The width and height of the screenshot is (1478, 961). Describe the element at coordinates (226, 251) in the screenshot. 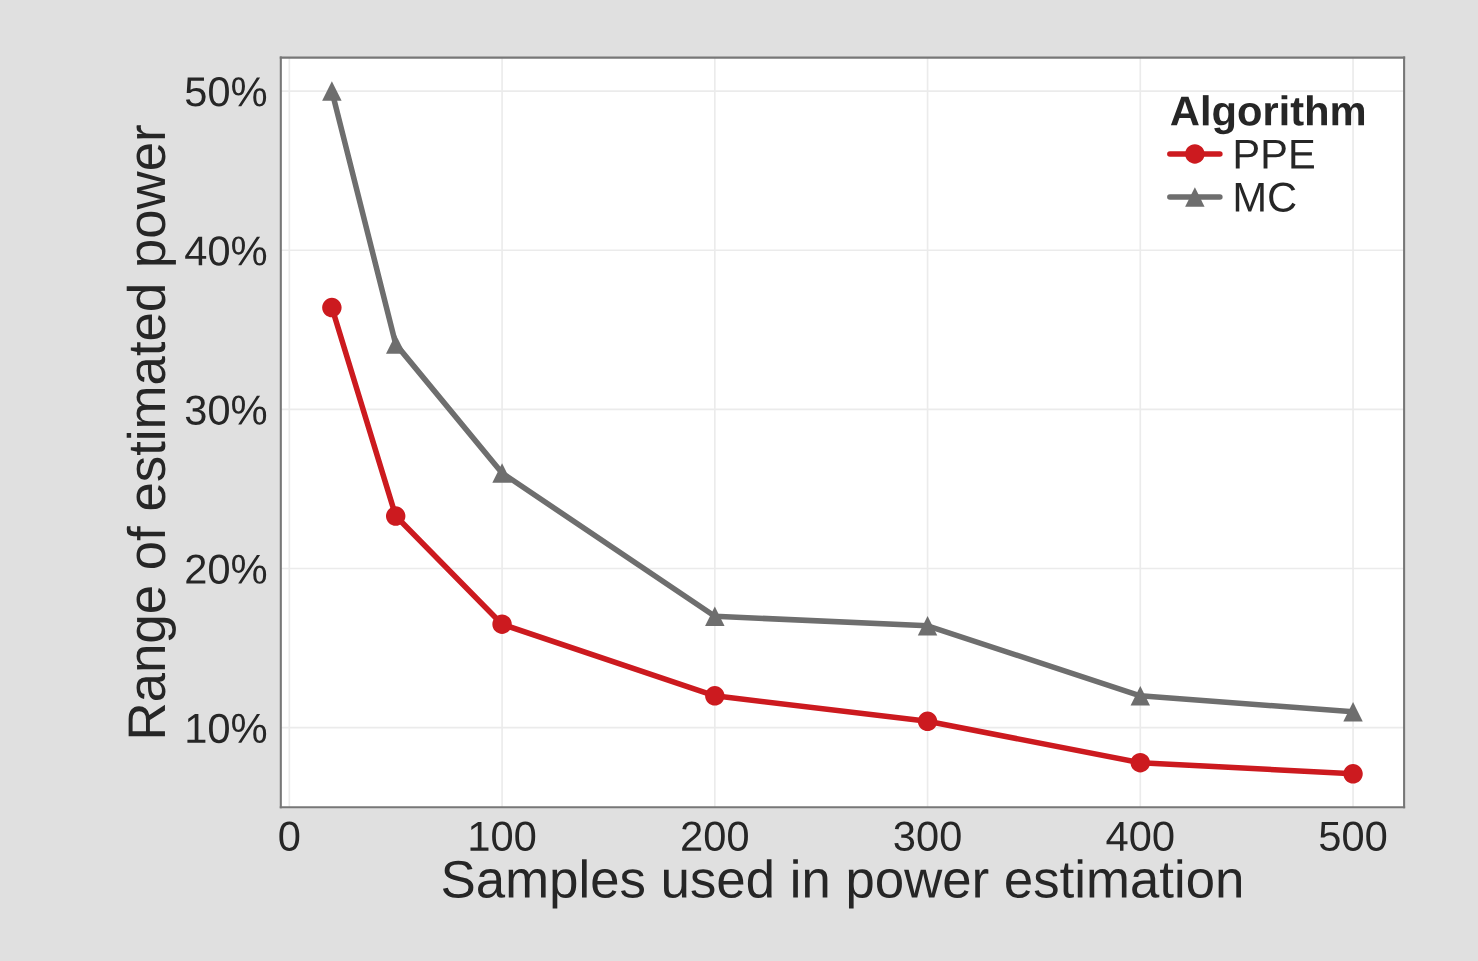

I see `y-tick-label: 40%` at that location.